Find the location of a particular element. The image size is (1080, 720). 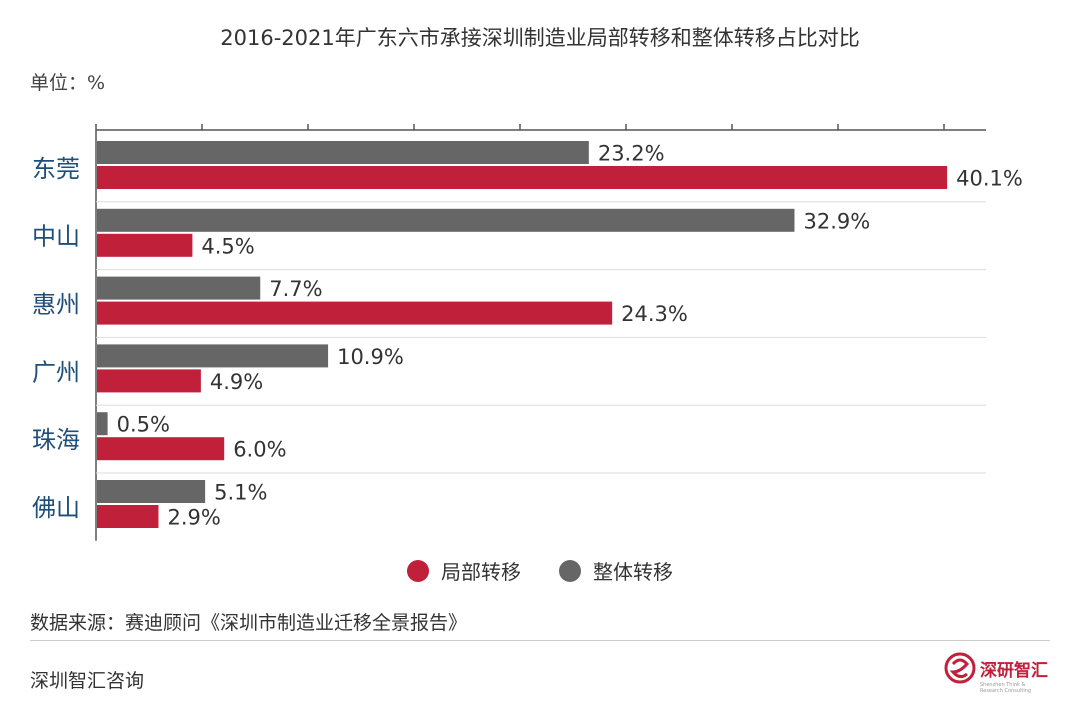

legend-label-whole: 整体转移 is located at coordinates (633, 572).